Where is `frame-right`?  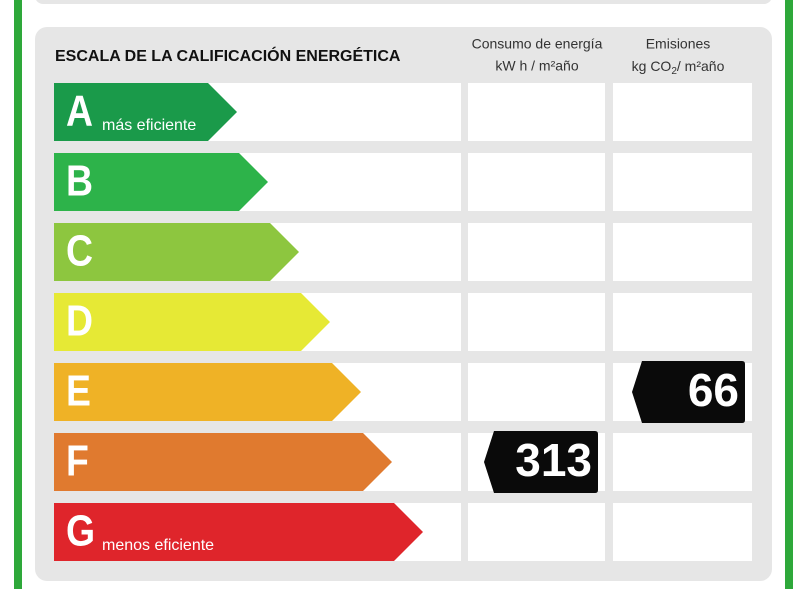
frame-right is located at coordinates (789, 294).